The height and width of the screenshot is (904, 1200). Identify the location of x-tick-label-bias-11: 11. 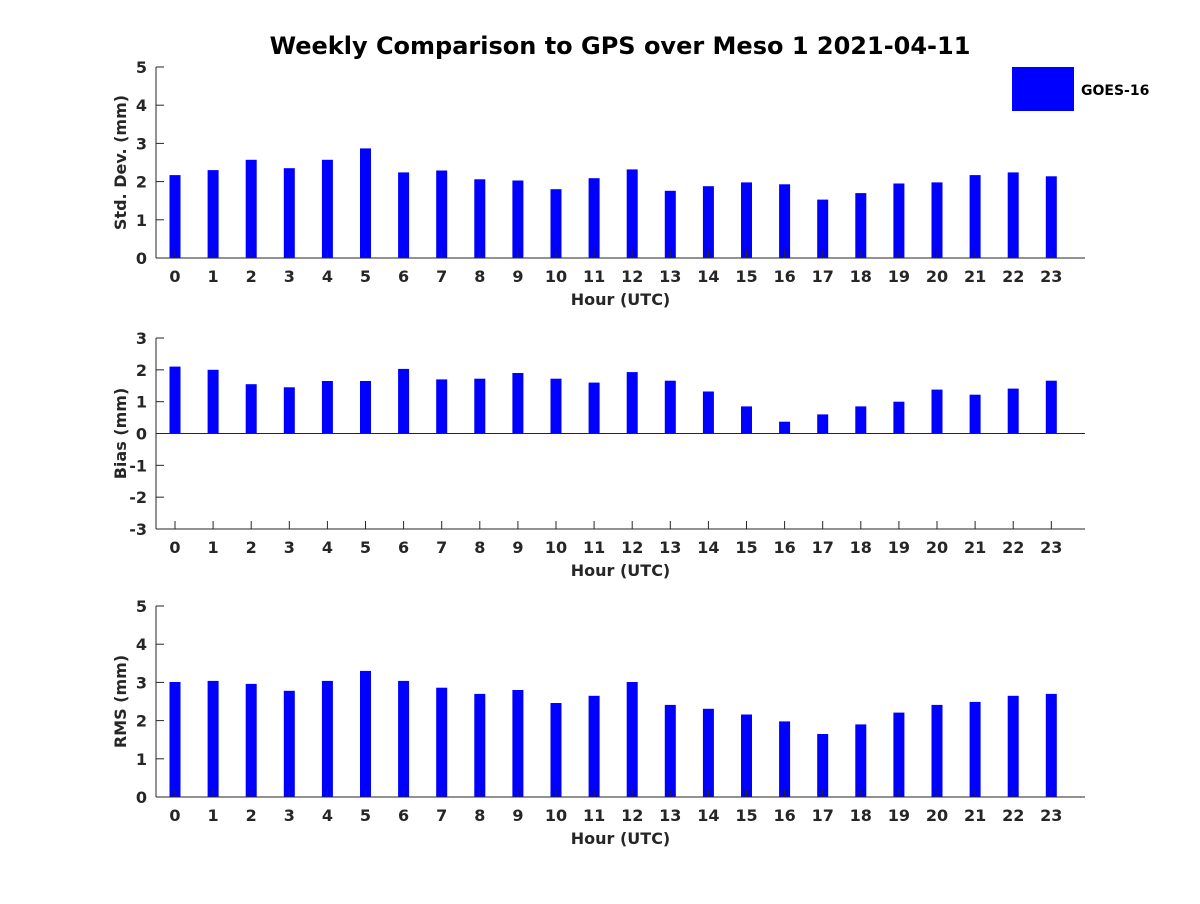
(594, 547).